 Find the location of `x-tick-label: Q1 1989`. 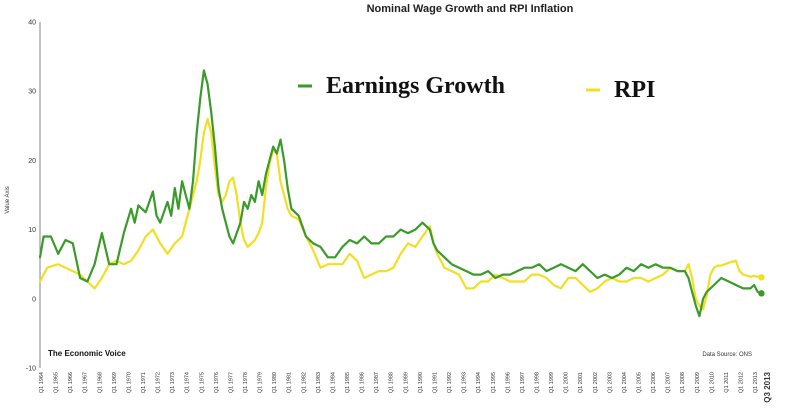

x-tick-label: Q1 1989 is located at coordinates (406, 382).